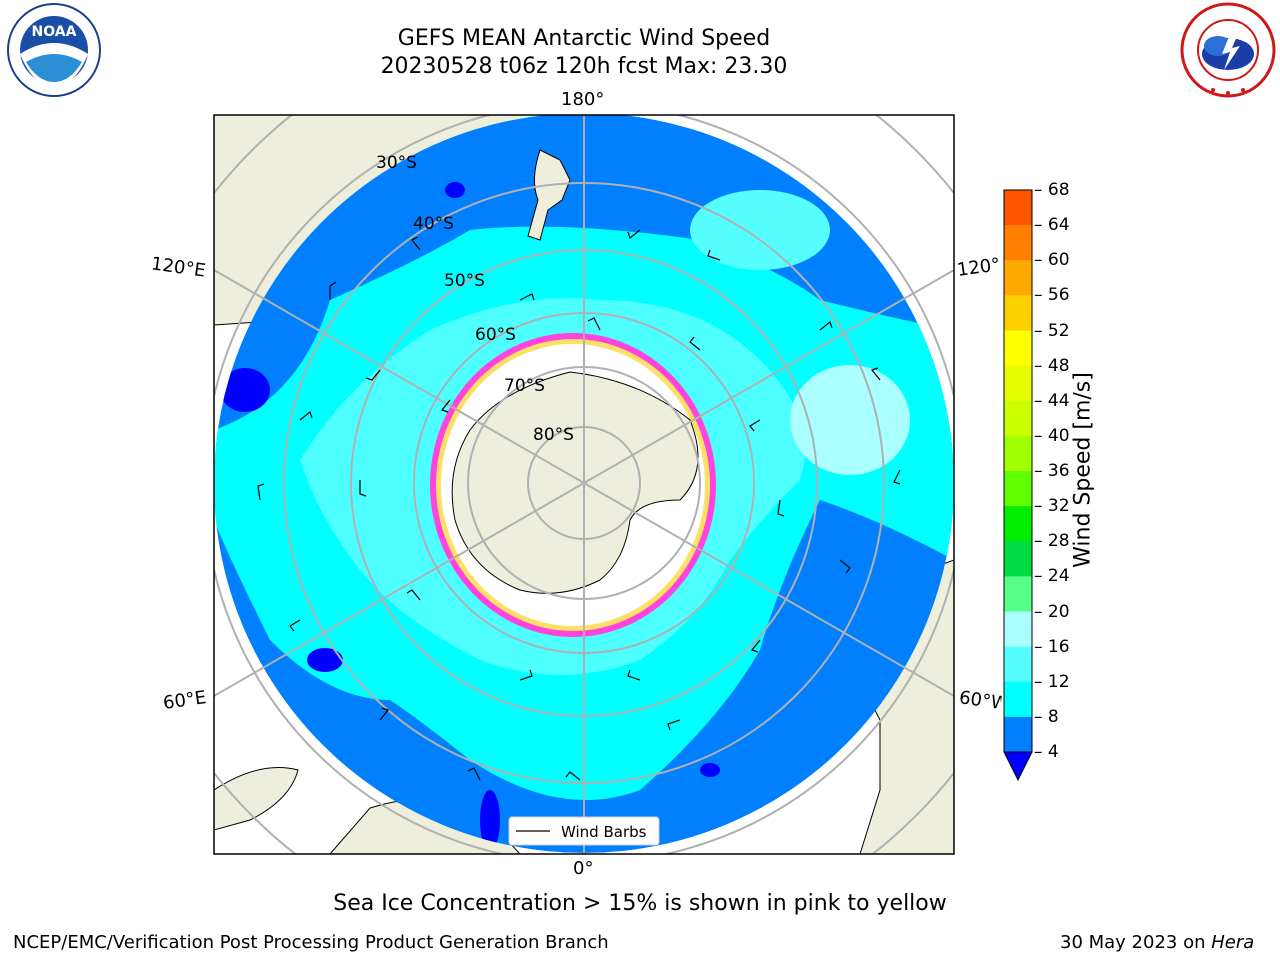 The height and width of the screenshot is (960, 1280). I want to click on colorbar-tick-label: – 56, so click(1052, 295).